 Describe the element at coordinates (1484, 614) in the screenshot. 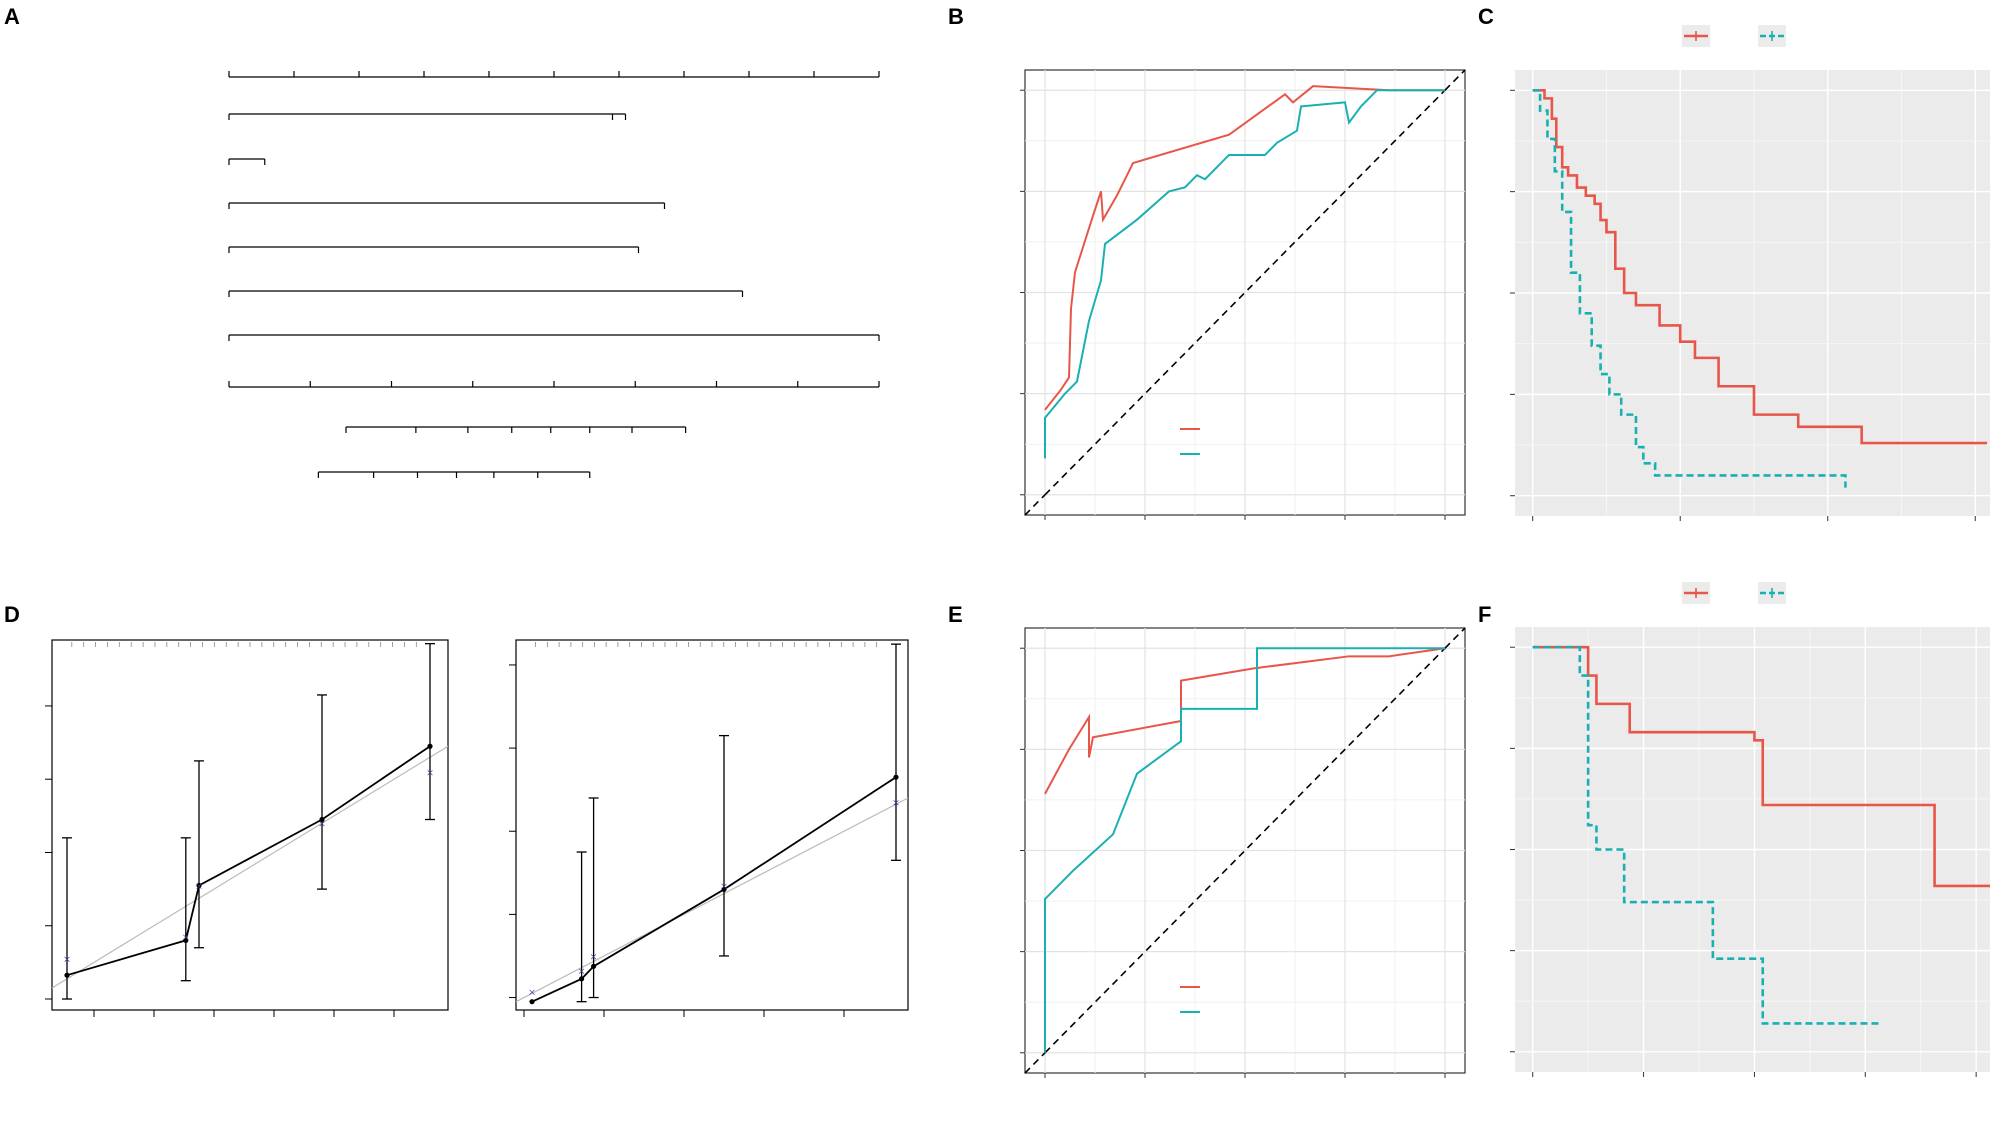

I see `panel-label-f: F` at that location.